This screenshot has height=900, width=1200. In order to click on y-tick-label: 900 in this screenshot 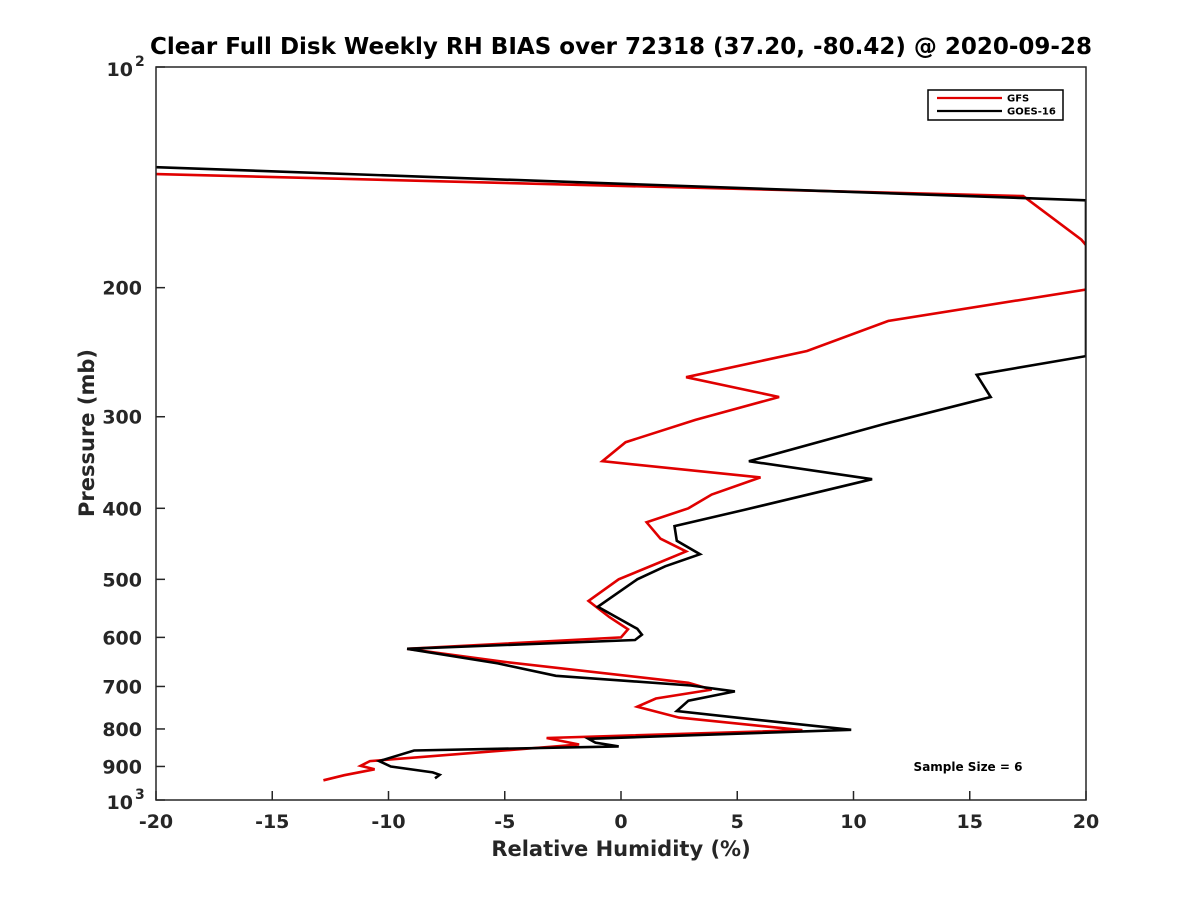, I will do `click(122, 767)`.